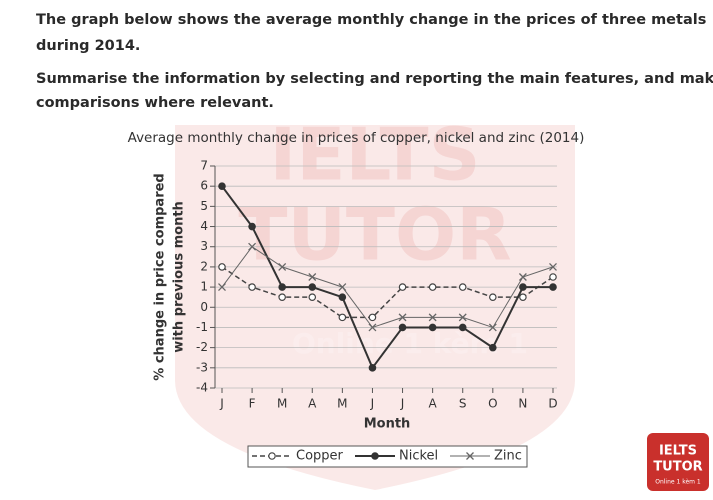 The image size is (713, 500). What do you see at coordinates (410, 343) in the screenshot?
I see `watermark-text: Online 1 kèm 1` at bounding box center [410, 343].